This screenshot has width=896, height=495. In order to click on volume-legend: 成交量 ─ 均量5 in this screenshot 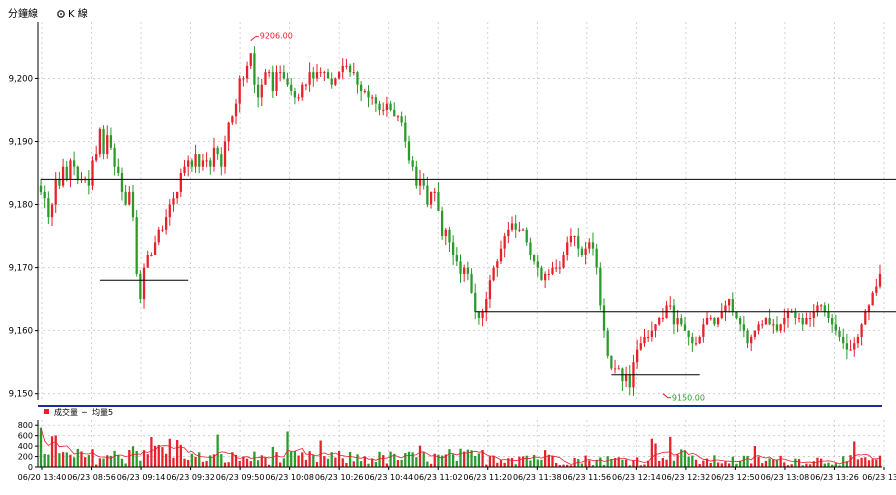, I will do `click(78, 412)`.